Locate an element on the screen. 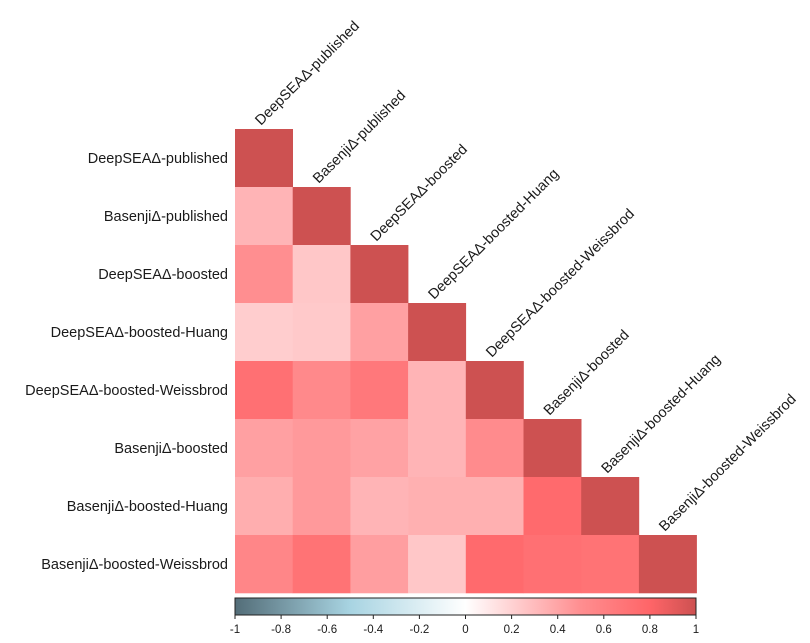 Image resolution: width=810 pixels, height=643 pixels. colorbar-tick-label: -0.4 is located at coordinates (373, 630).